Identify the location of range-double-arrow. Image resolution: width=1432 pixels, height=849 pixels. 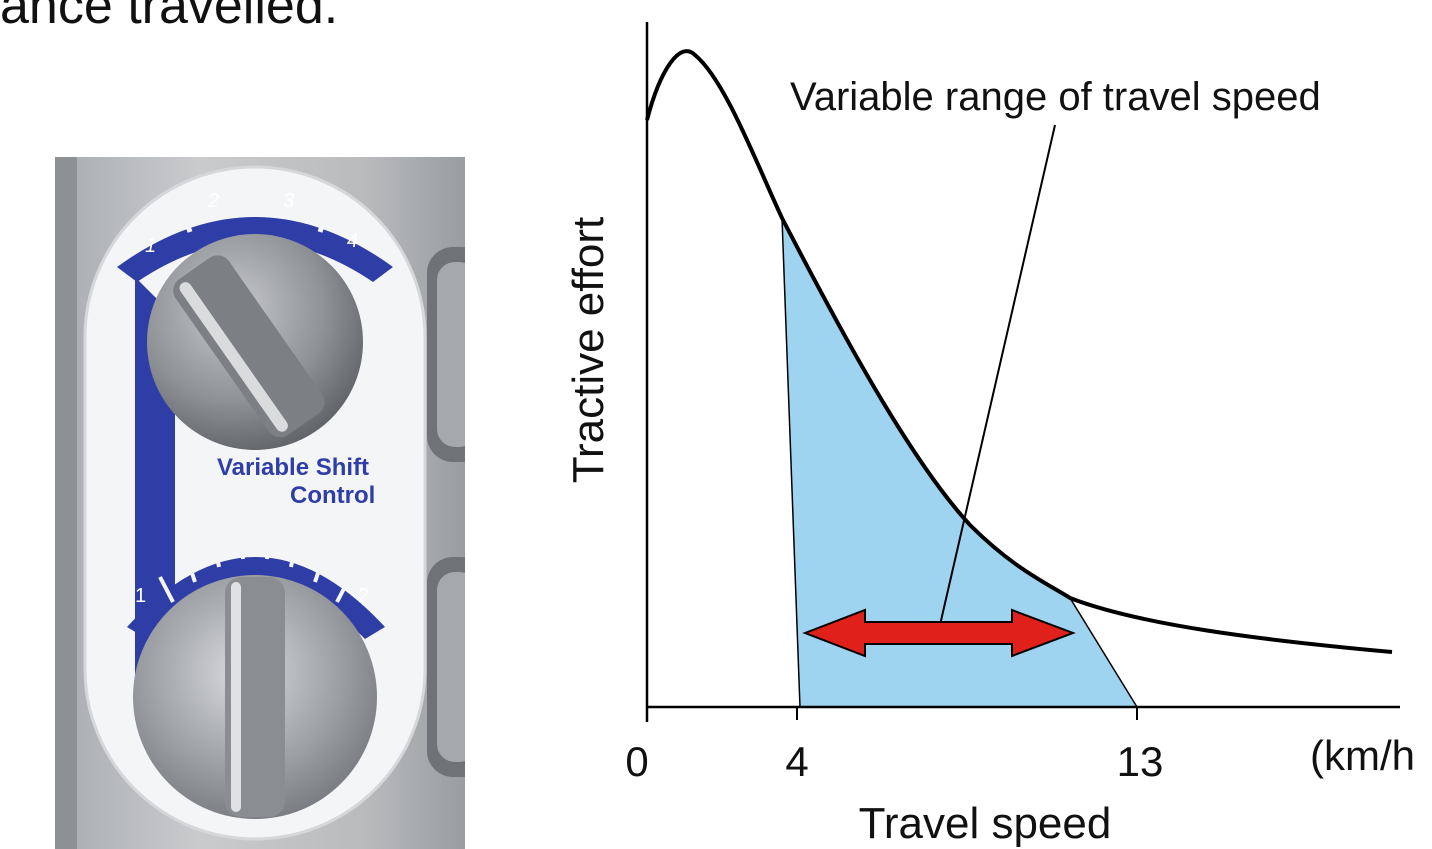
(939, 633).